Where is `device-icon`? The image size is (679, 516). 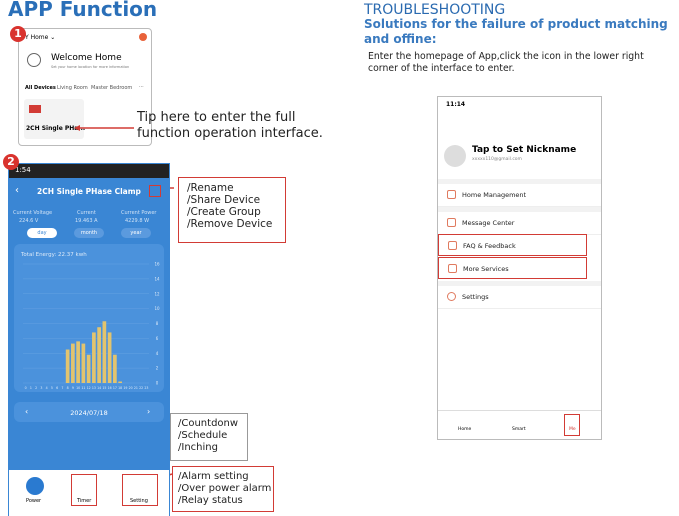
device-icon is located at coordinates (35, 109).